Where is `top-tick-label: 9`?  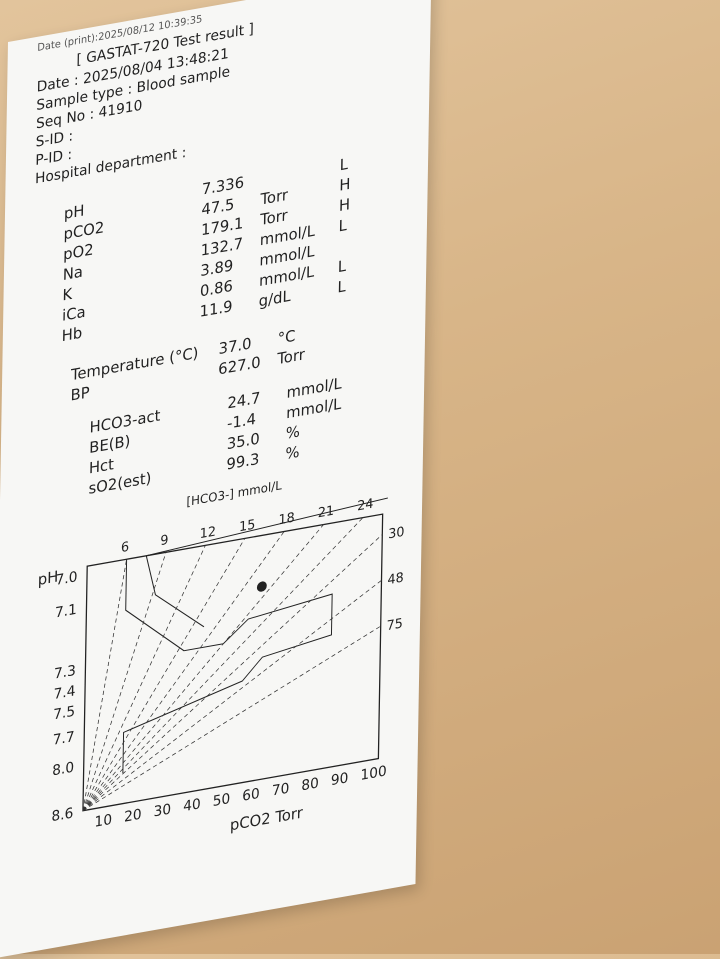
top-tick-label: 9 is located at coordinates (164, 541).